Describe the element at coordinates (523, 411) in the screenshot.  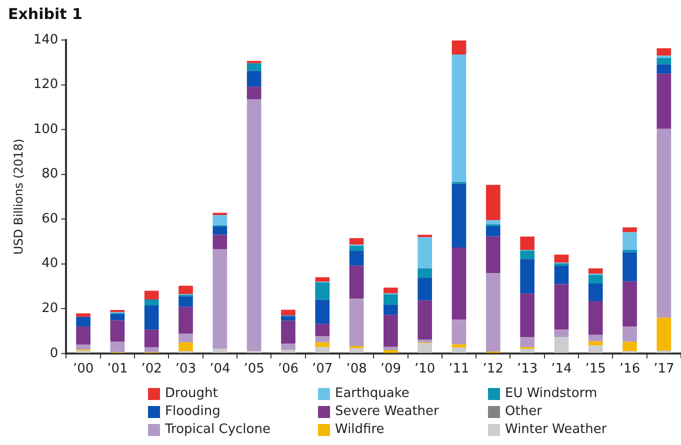
I see `legend-label: Other` at that location.